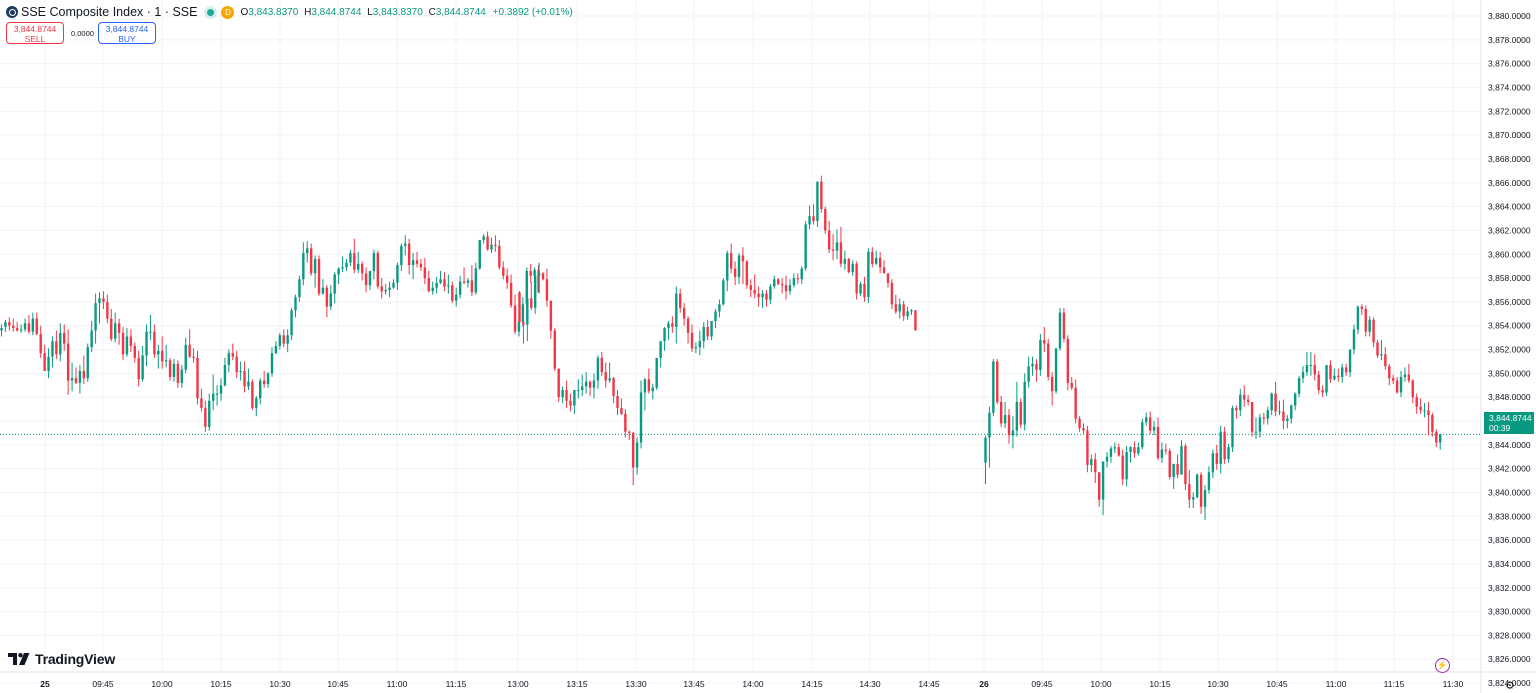 This screenshot has width=1536, height=693. What do you see at coordinates (109, 12) in the screenshot?
I see `symbol-title: SSE Composite Index · 1 · SSE` at bounding box center [109, 12].